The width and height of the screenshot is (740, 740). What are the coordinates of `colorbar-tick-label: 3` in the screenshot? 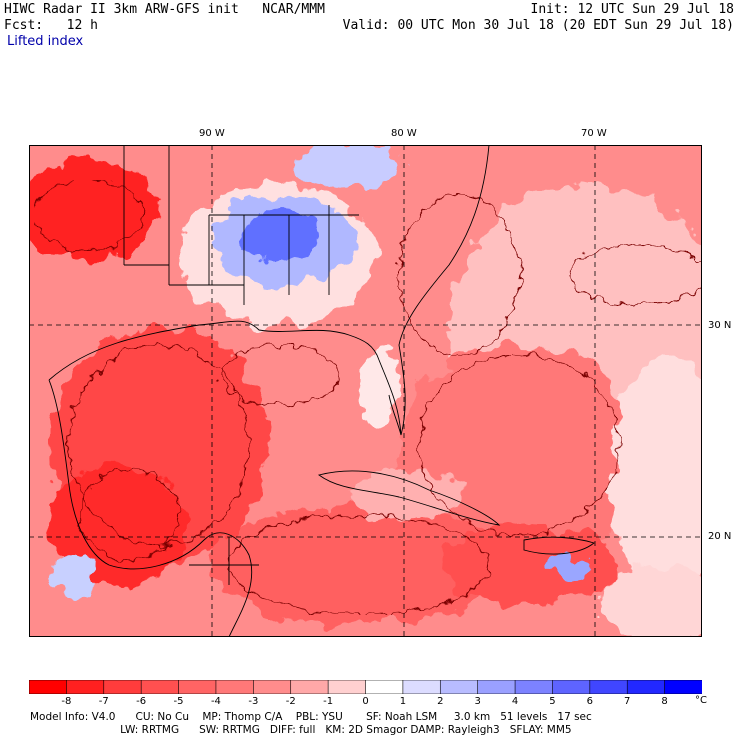 It's located at (477, 701).